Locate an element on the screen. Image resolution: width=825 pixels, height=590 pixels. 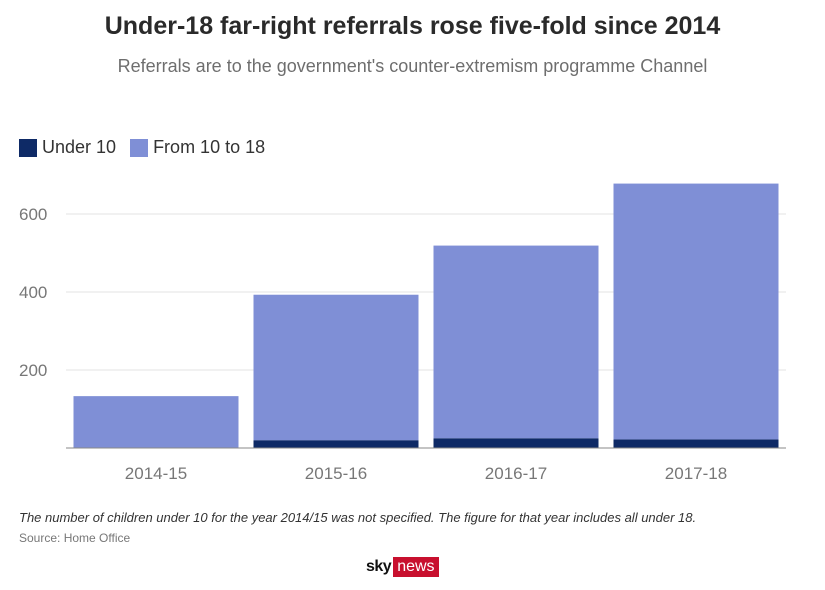
x-tick-label: 2017-18 is located at coordinates (696, 473).